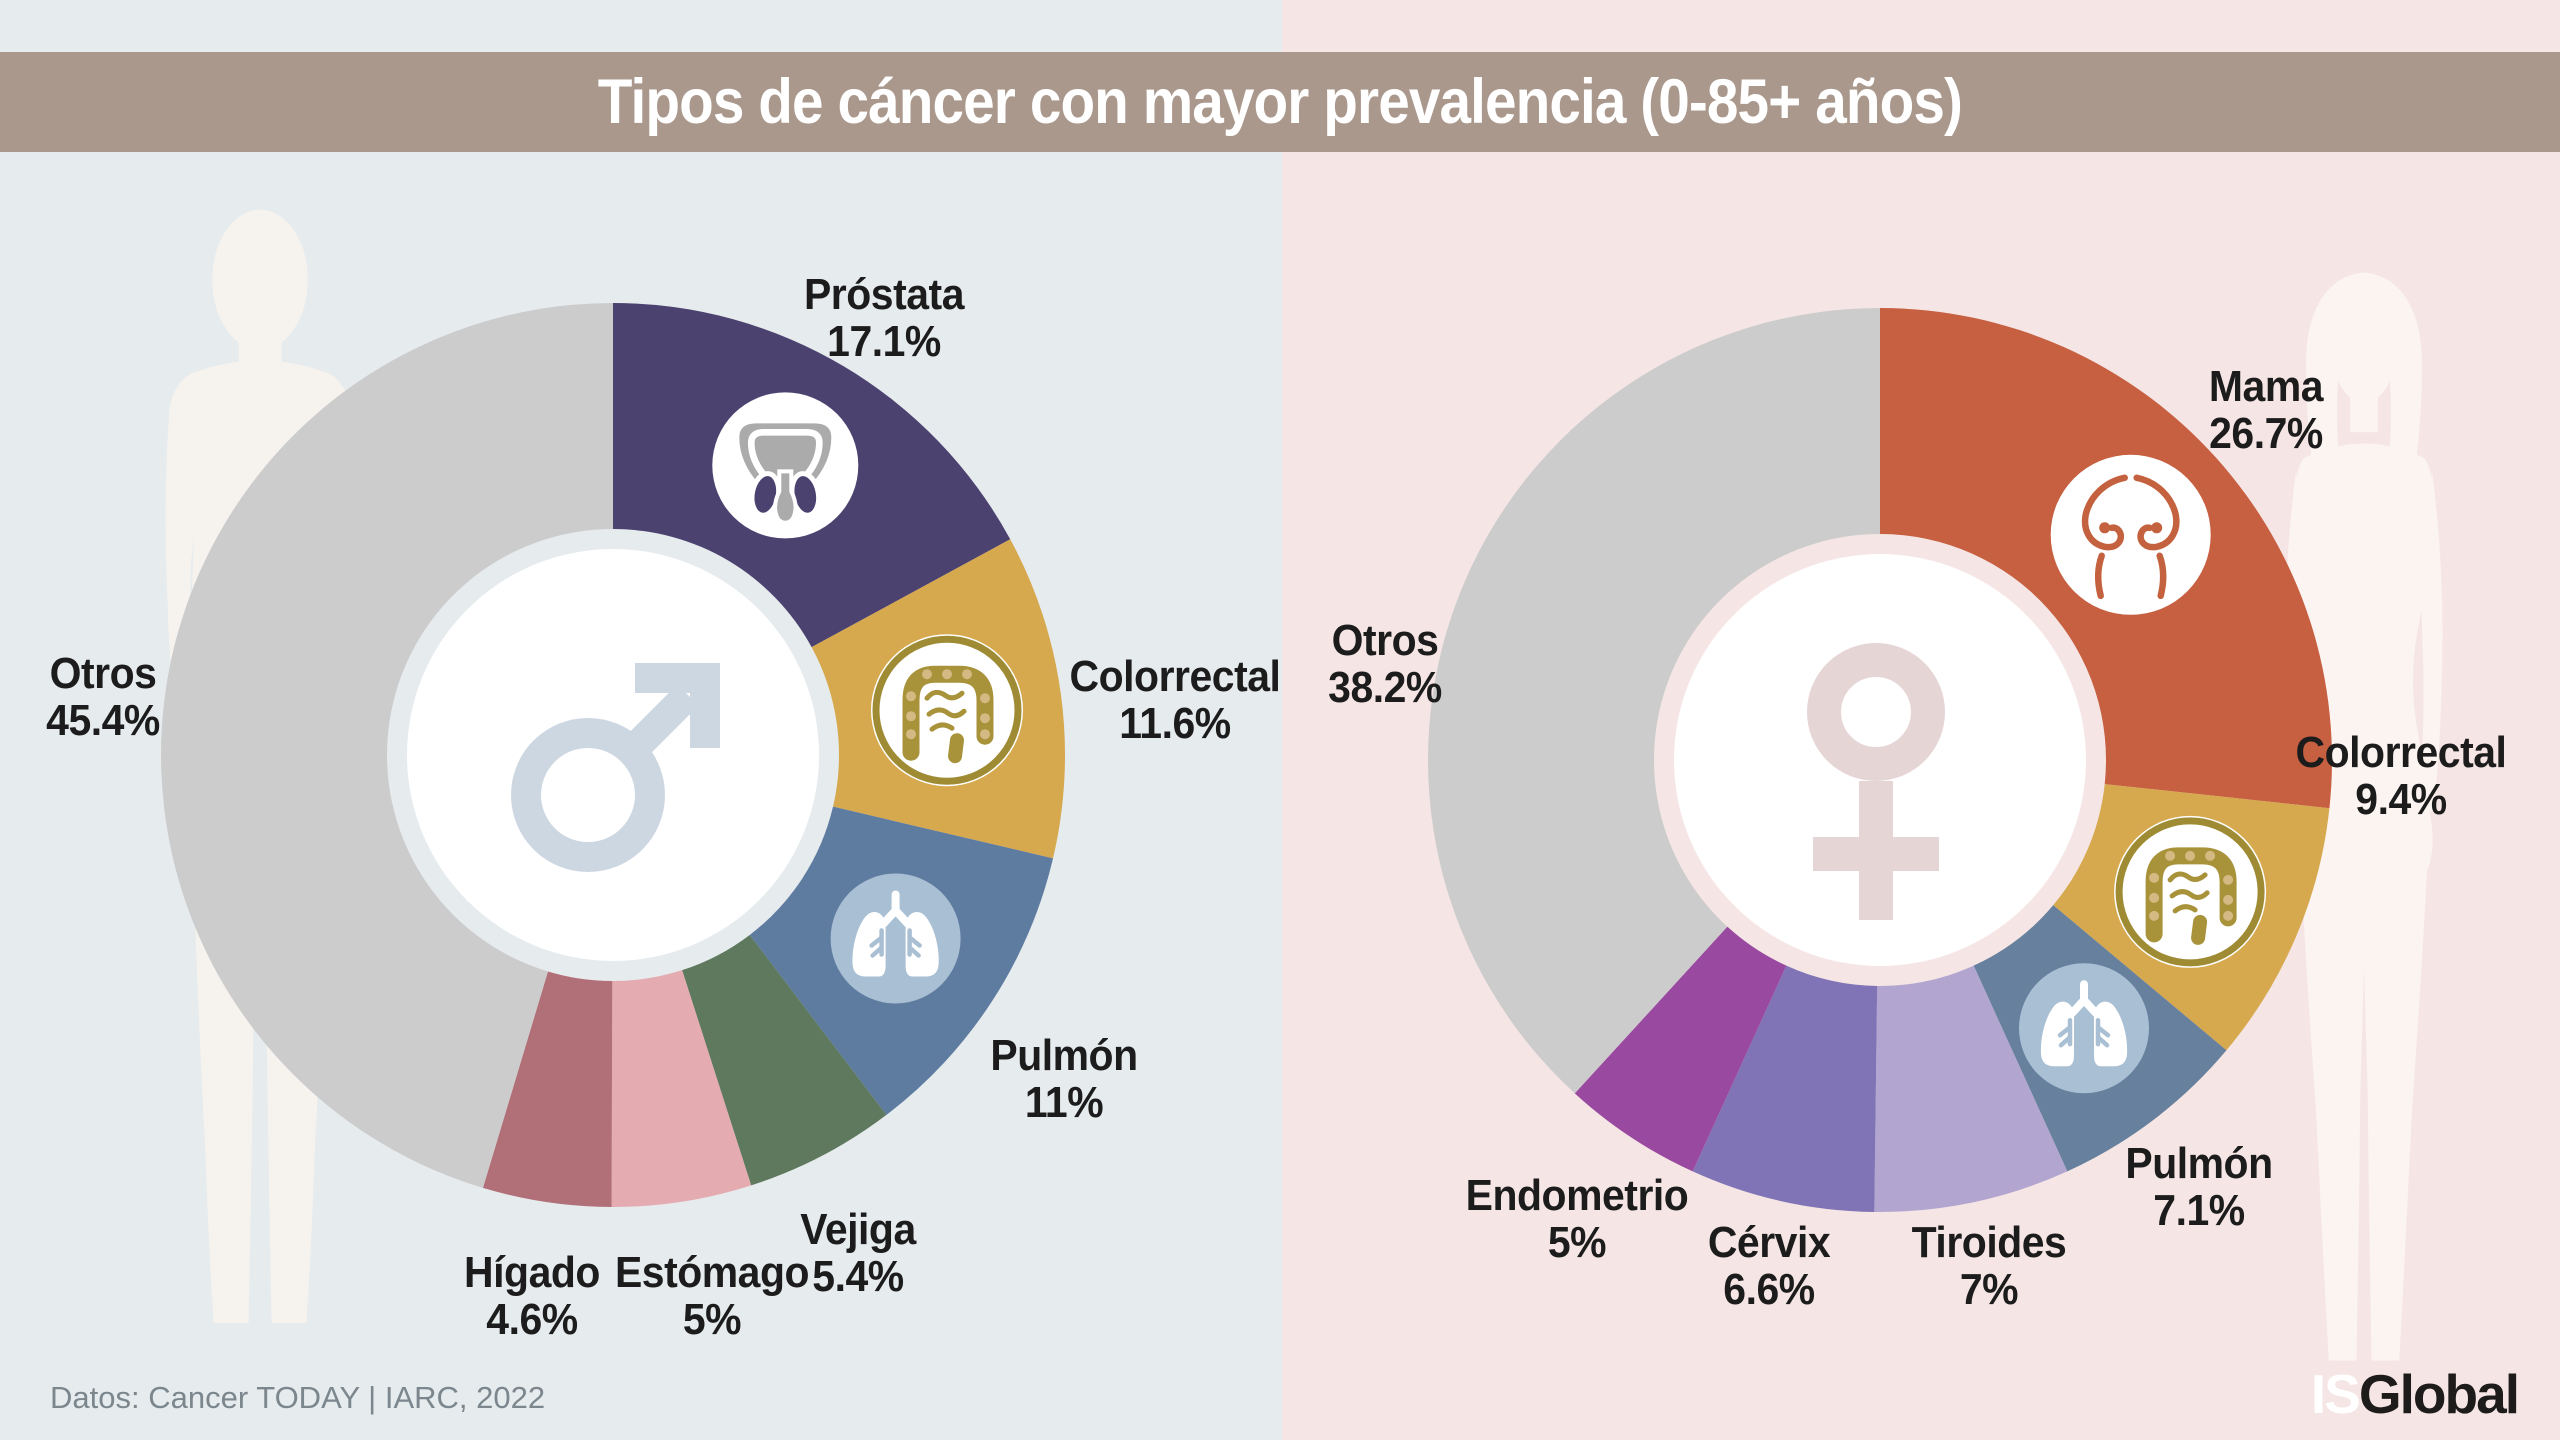 This screenshot has height=1440, width=2560. I want to click on slice-higado-male, so click(547, 1089).